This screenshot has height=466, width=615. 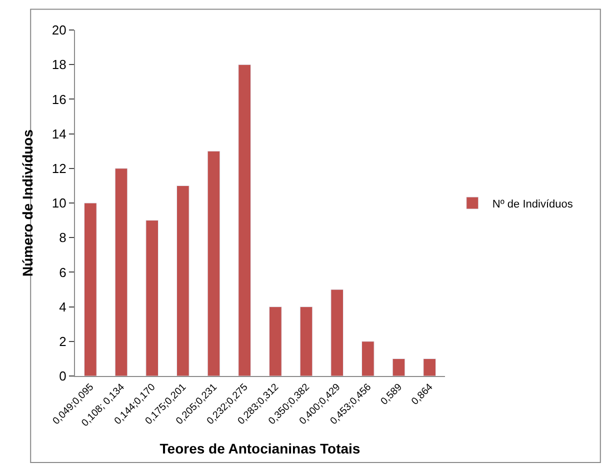 What do you see at coordinates (62, 306) in the screenshot?
I see `y-tick-label: 4` at bounding box center [62, 306].